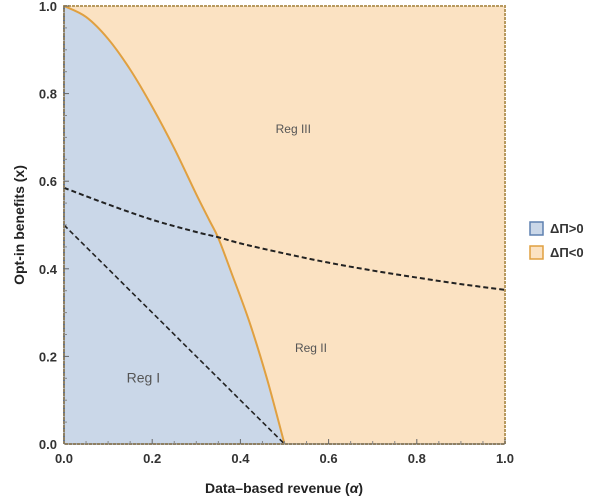 The image size is (590, 504). What do you see at coordinates (48, 269) in the screenshot?
I see `y-tick-label: 0.4` at bounding box center [48, 269].